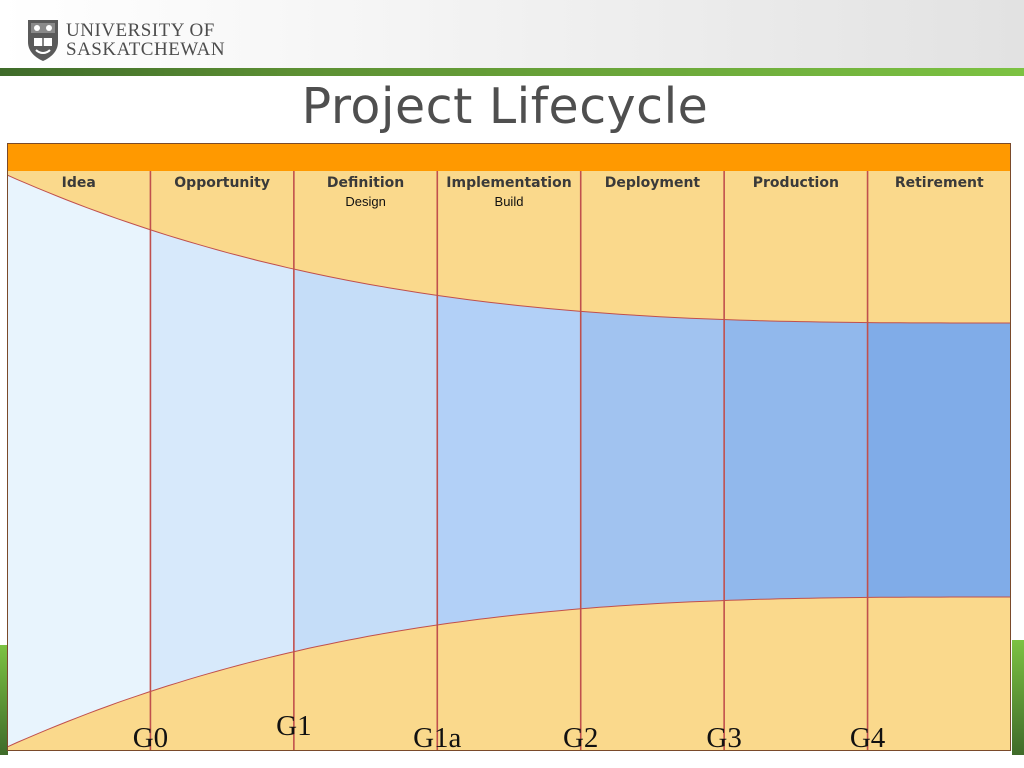 The image size is (1024, 768). What do you see at coordinates (1018, 697) in the screenshot?
I see `right-decoration` at bounding box center [1018, 697].